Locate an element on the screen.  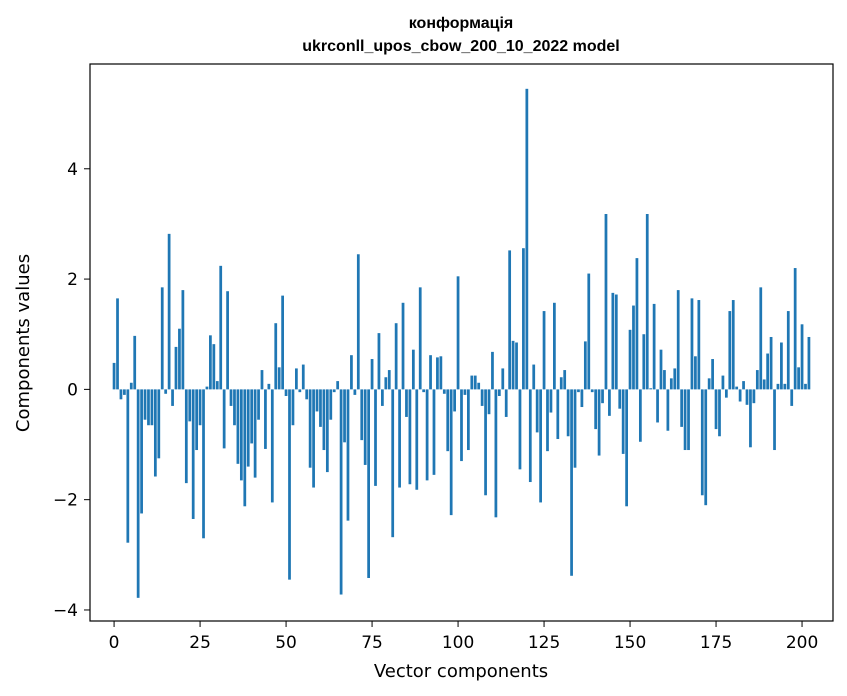
x-tick-label: 100 is located at coordinates (458, 643).